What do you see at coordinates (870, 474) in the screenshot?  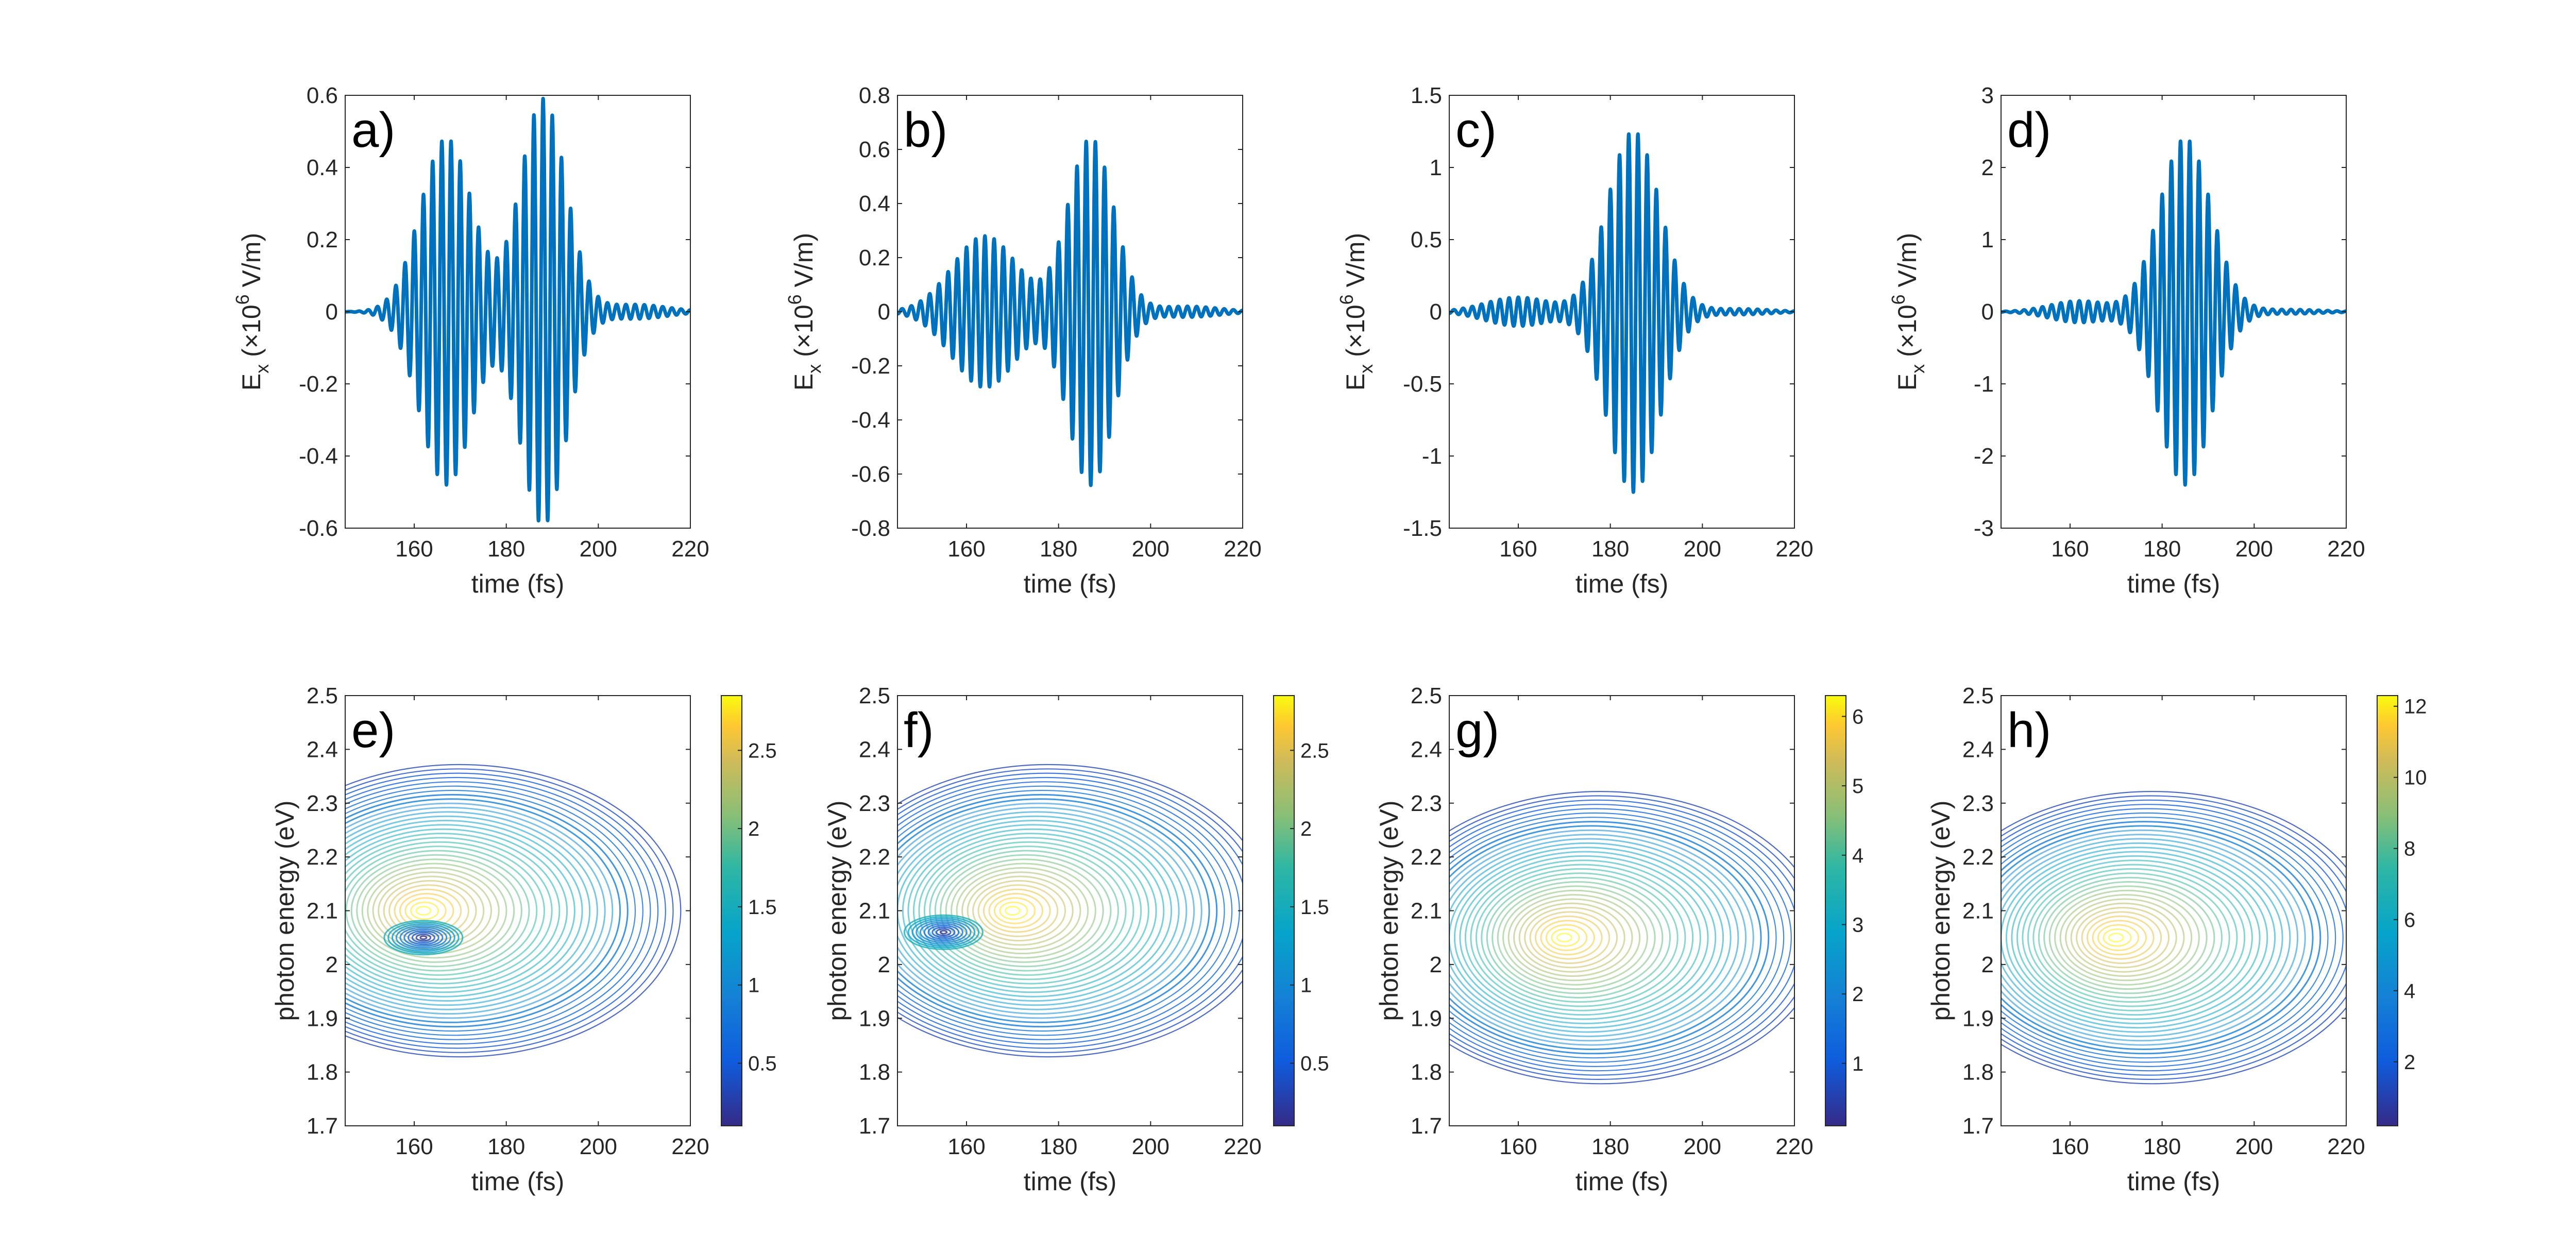 I see `panel-b-ytick-label: -0.6` at bounding box center [870, 474].